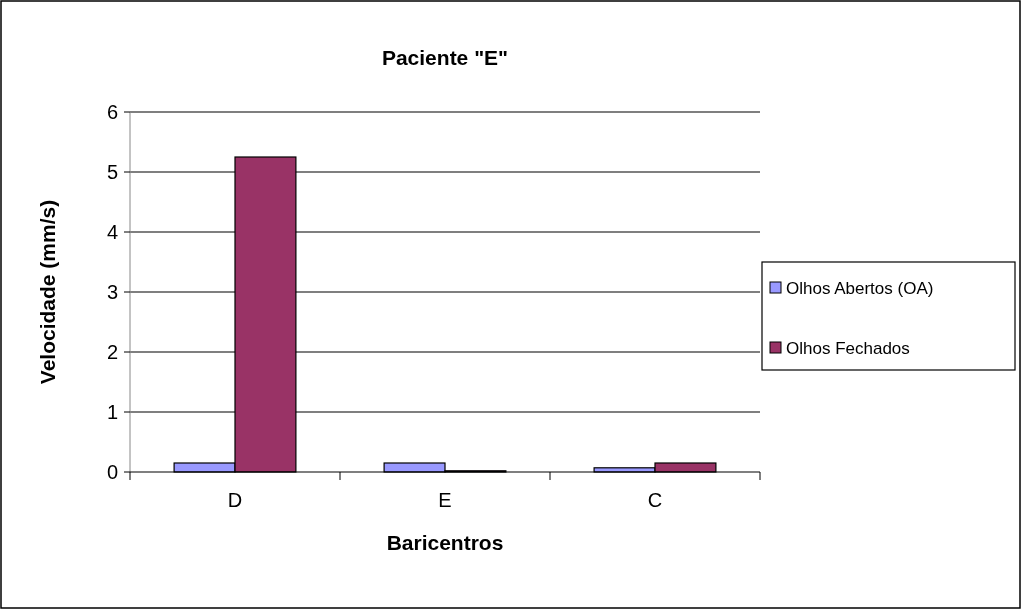  What do you see at coordinates (860, 288) in the screenshot?
I see `legend-label: Olhos Abertos (OA)` at bounding box center [860, 288].